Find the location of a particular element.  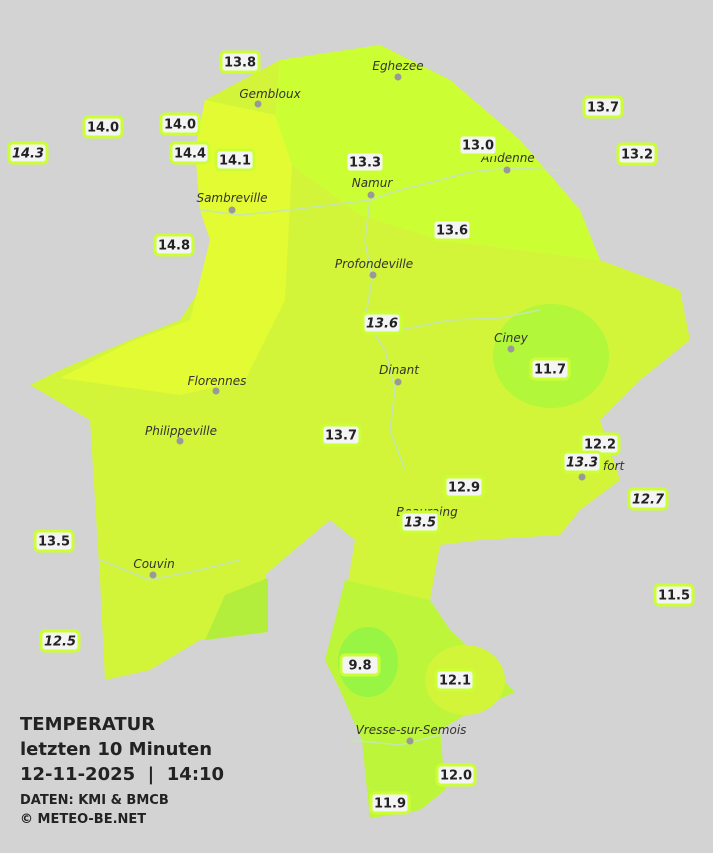

copyright: © METEO-BE.NET is located at coordinates (83, 819).